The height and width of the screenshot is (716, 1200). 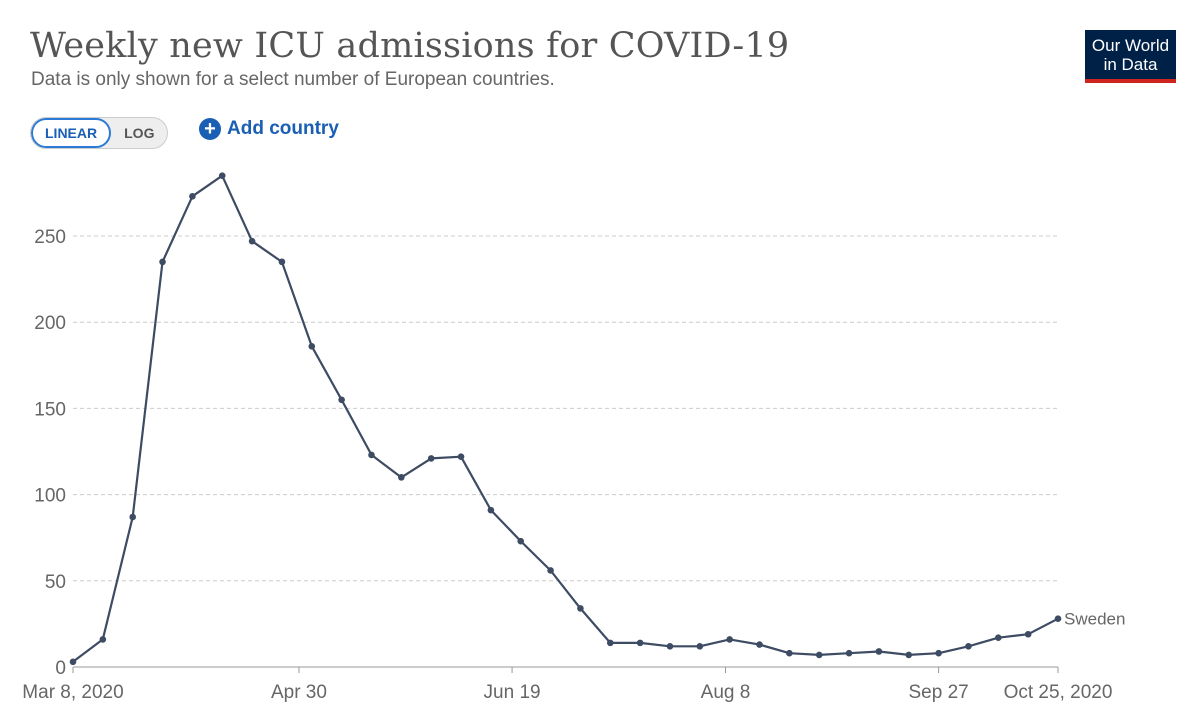 I want to click on x-tick-label: Jun 19, so click(x=512, y=692).